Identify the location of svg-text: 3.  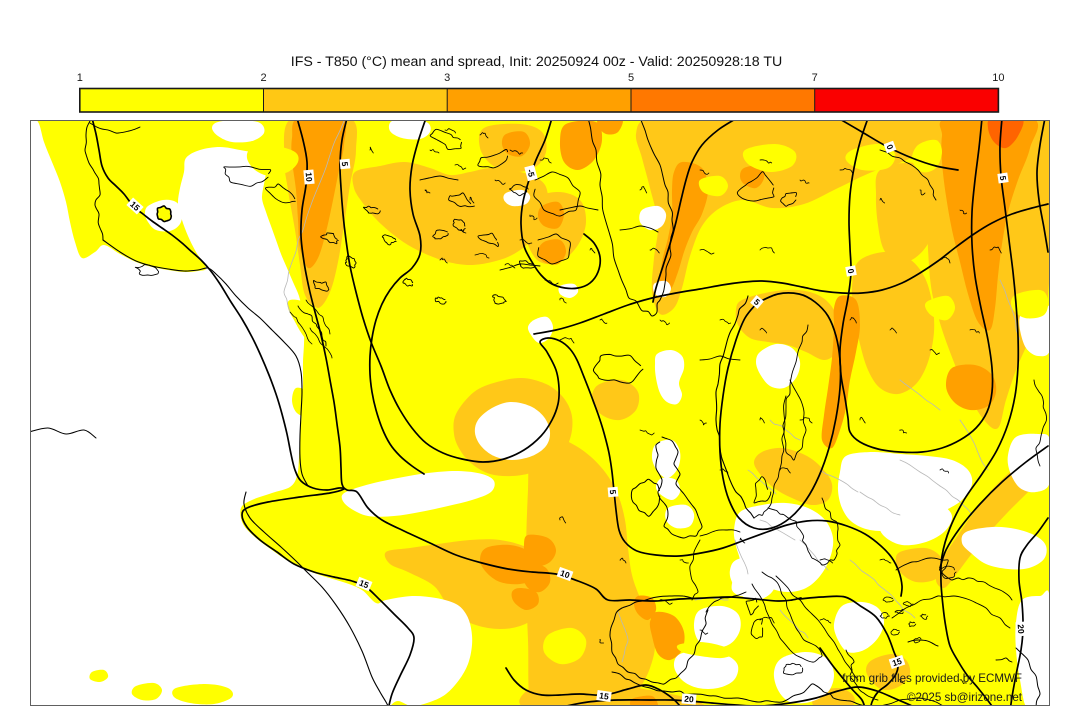
(447, 78).